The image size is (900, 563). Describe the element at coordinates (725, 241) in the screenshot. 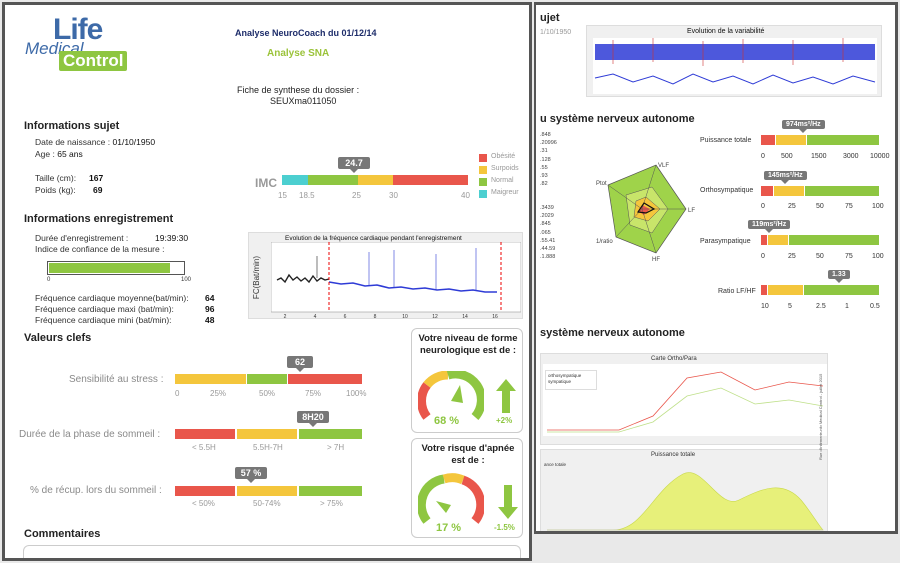

I see `para-label: Parasympatique` at that location.